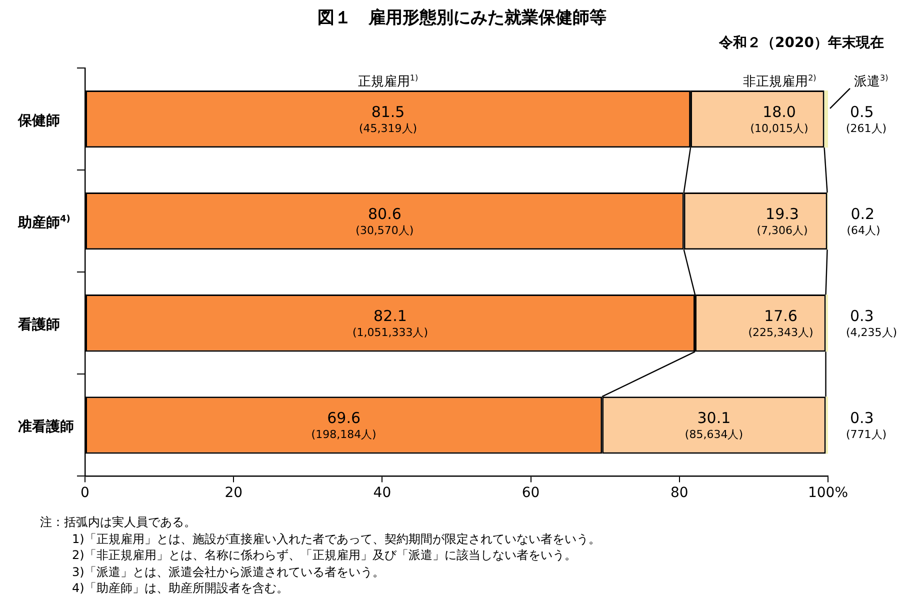  Describe the element at coordinates (118, 522) in the screenshot. I see `text: 注：括弧内は実人員である。` at that location.